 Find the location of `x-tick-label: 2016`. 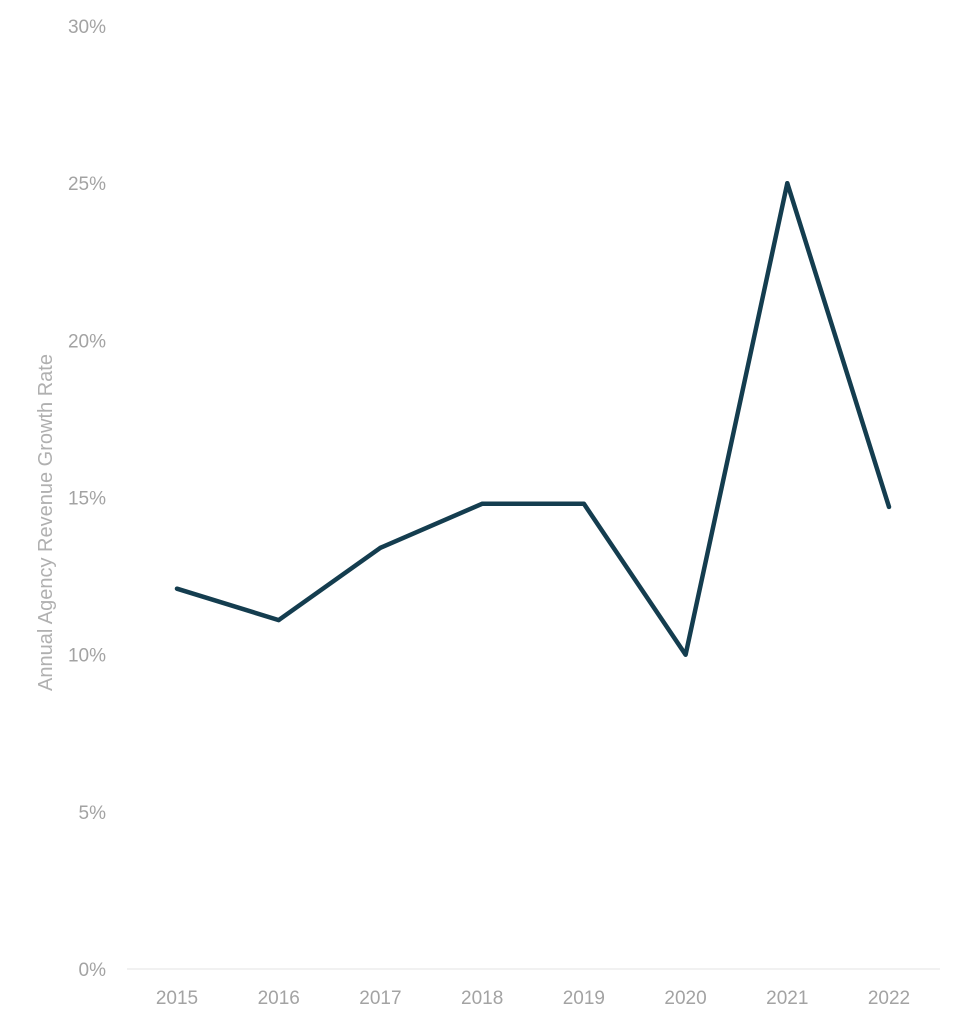

x-tick-label: 2016 is located at coordinates (279, 998).